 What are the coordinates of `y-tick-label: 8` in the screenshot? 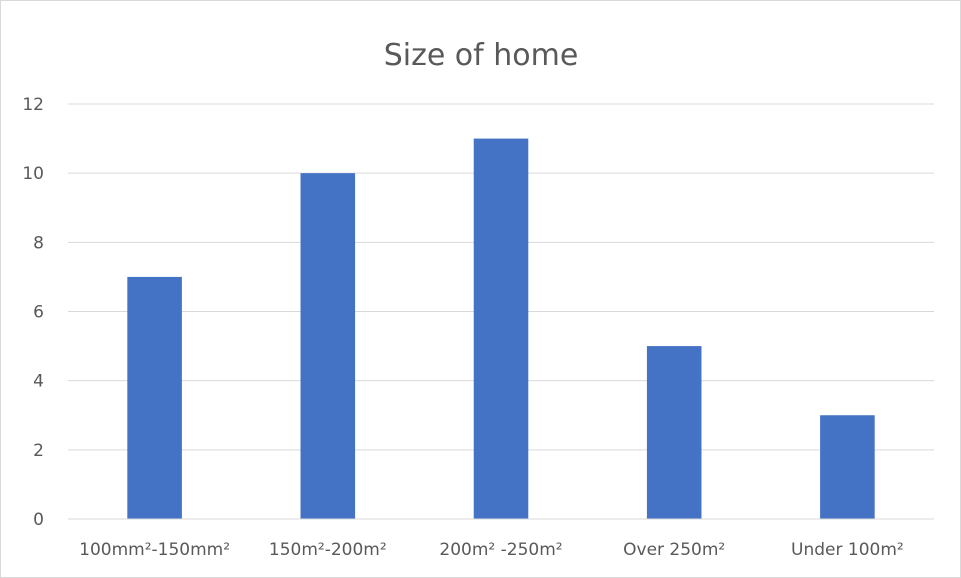 It's located at (38, 243).